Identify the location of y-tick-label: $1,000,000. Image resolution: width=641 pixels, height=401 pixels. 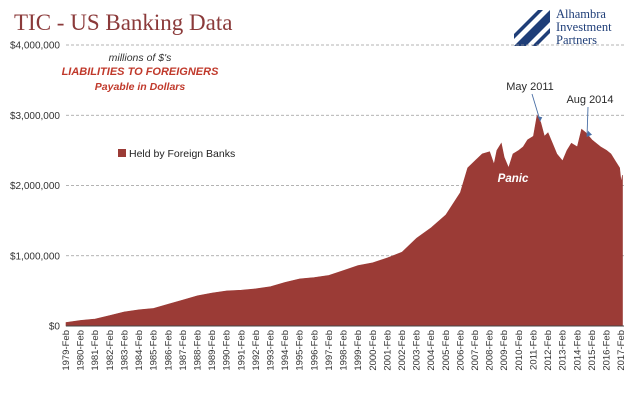
(35, 256).